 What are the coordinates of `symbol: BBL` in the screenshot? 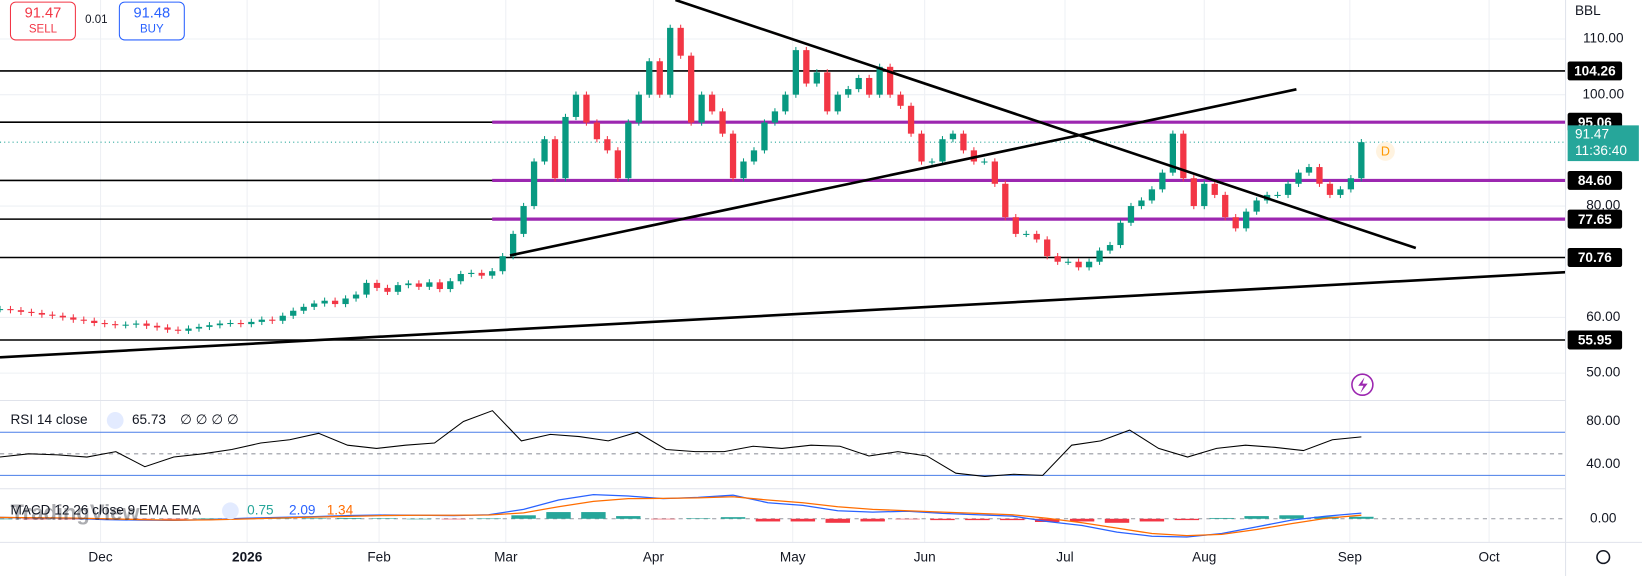 It's located at (1588, 10).